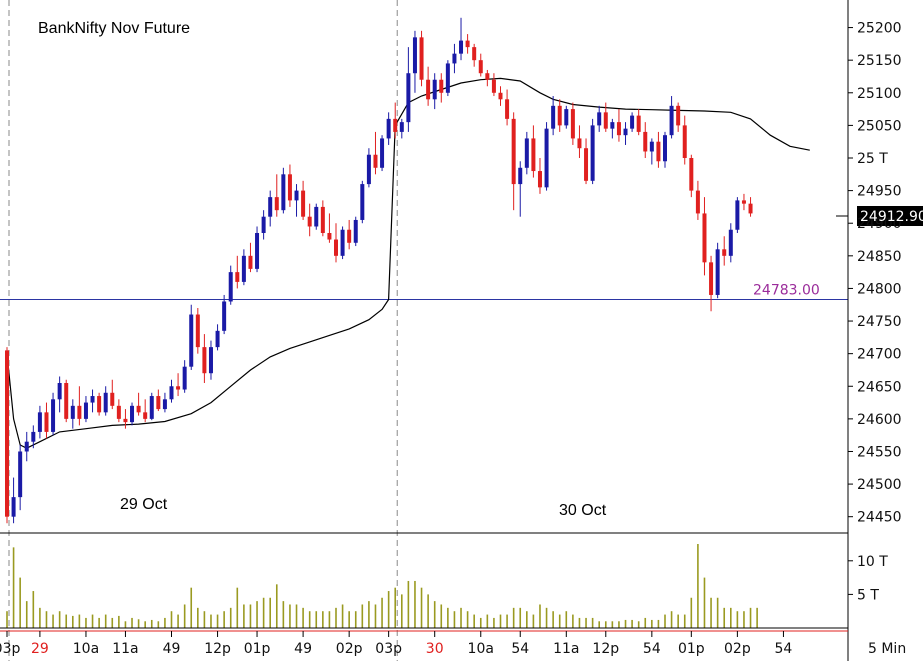 Image resolution: width=923 pixels, height=661 pixels. What do you see at coordinates (879, 289) in the screenshot?
I see `y-tick-label: 24800` at bounding box center [879, 289].